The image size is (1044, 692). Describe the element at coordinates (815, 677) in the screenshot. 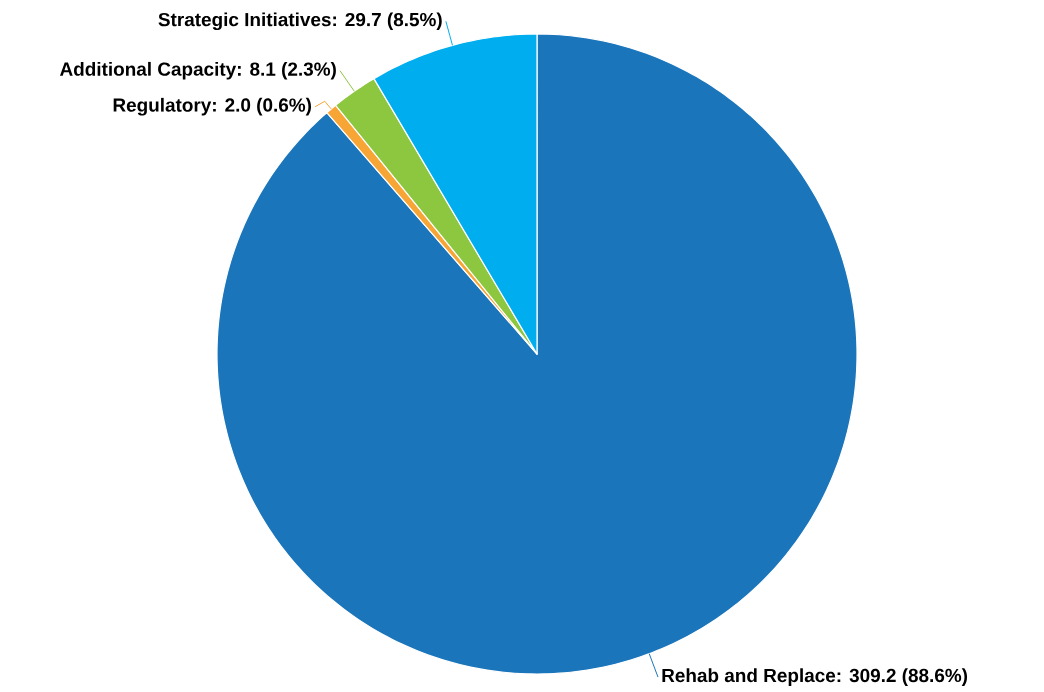

I see `slice-label: Rehab and Replace: 309.2 (88.6%)` at that location.